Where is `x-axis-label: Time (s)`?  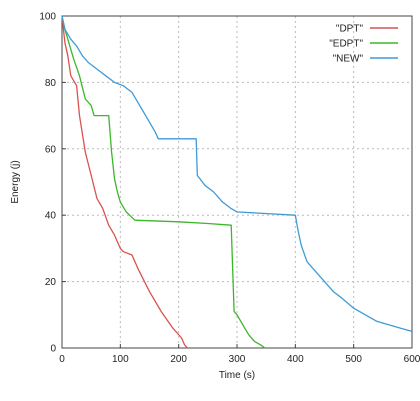 x-axis-label: Time (s) is located at coordinates (237, 375).